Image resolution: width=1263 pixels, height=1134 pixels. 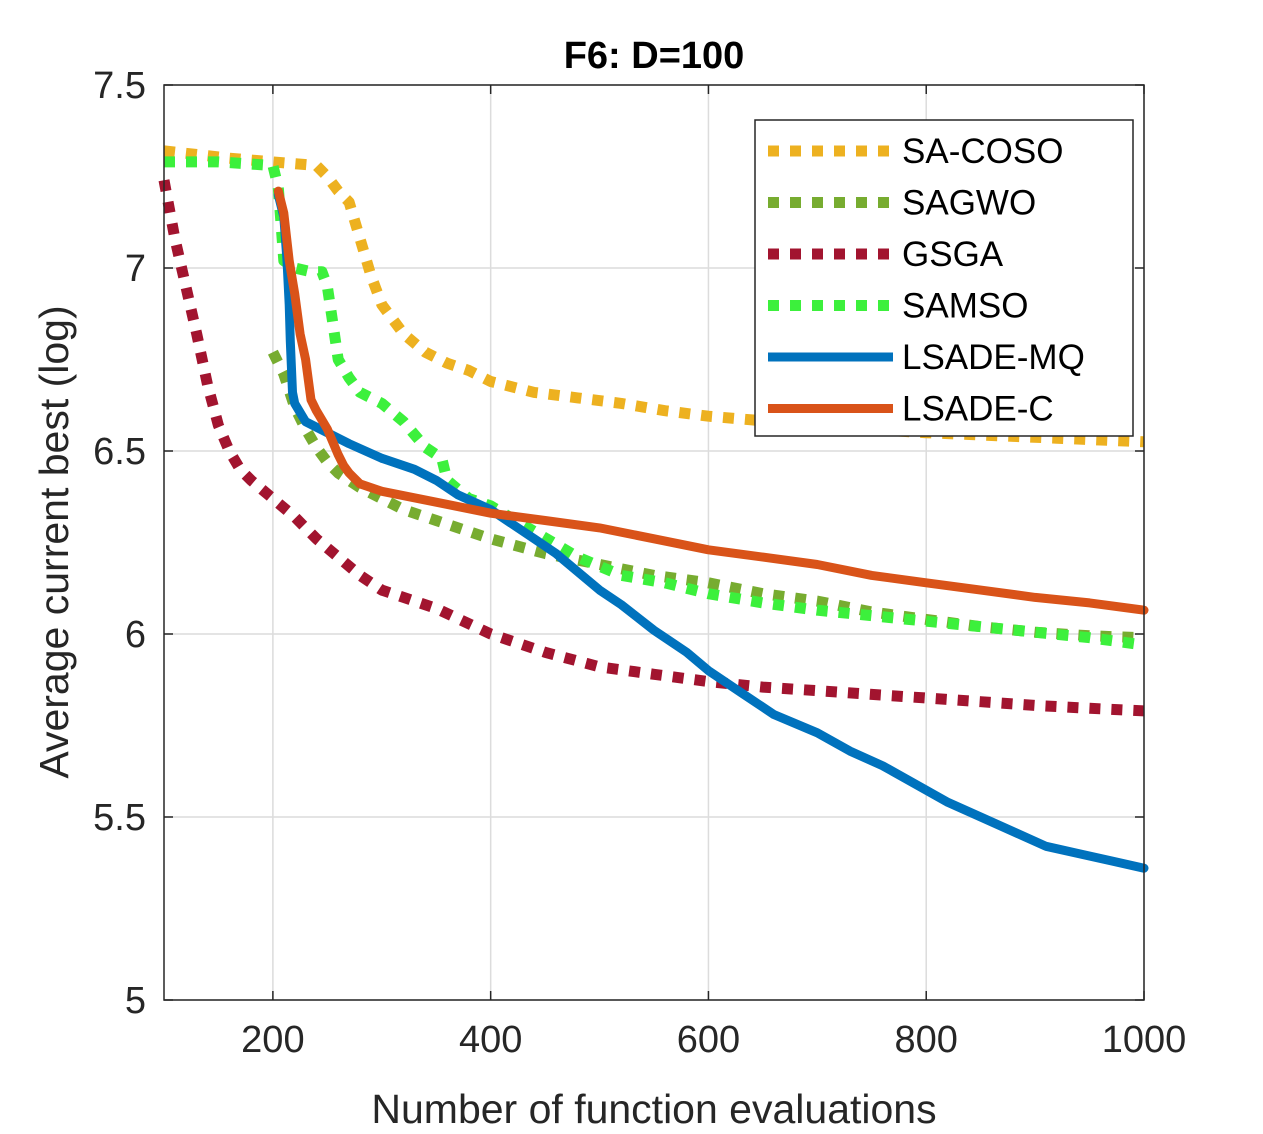 What do you see at coordinates (135, 1001) in the screenshot?
I see `y-tick-label: 5` at bounding box center [135, 1001].